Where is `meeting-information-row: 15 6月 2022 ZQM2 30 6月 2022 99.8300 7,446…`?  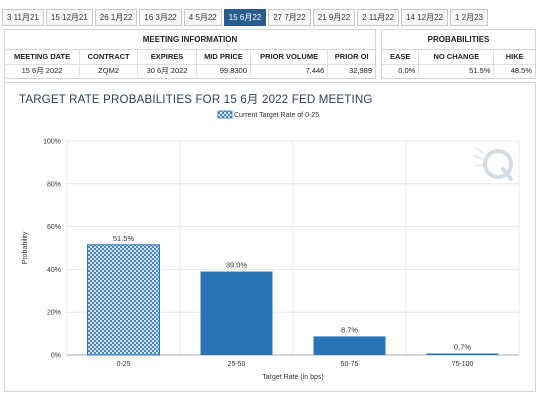 meeting-information-row: 15 6月 2022 ZQM2 30 6月 2022 99.8300 7,446… is located at coordinates (190, 70).